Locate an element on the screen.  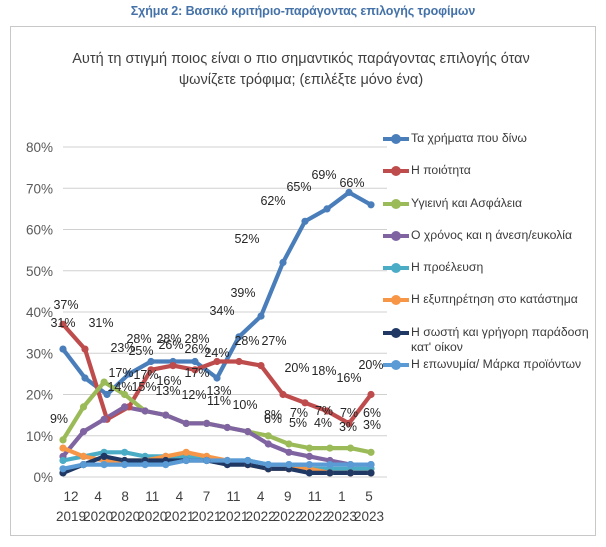
legend-item: Η εξυπηρέτηση στο κατάστημα is located at coordinates (487, 299).